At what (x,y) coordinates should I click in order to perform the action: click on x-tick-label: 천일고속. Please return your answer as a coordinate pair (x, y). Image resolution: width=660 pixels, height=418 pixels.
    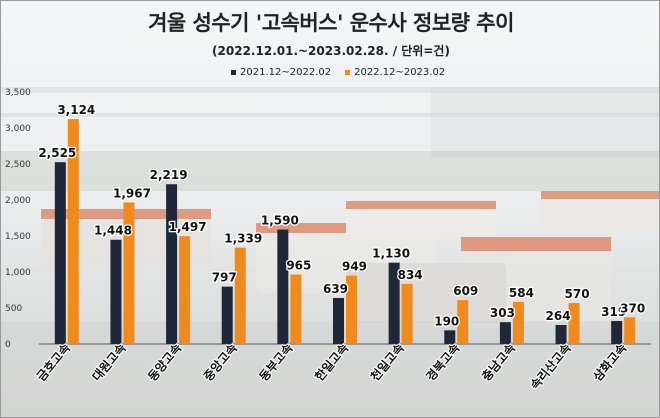
    Looking at the image, I should click on (387, 361).